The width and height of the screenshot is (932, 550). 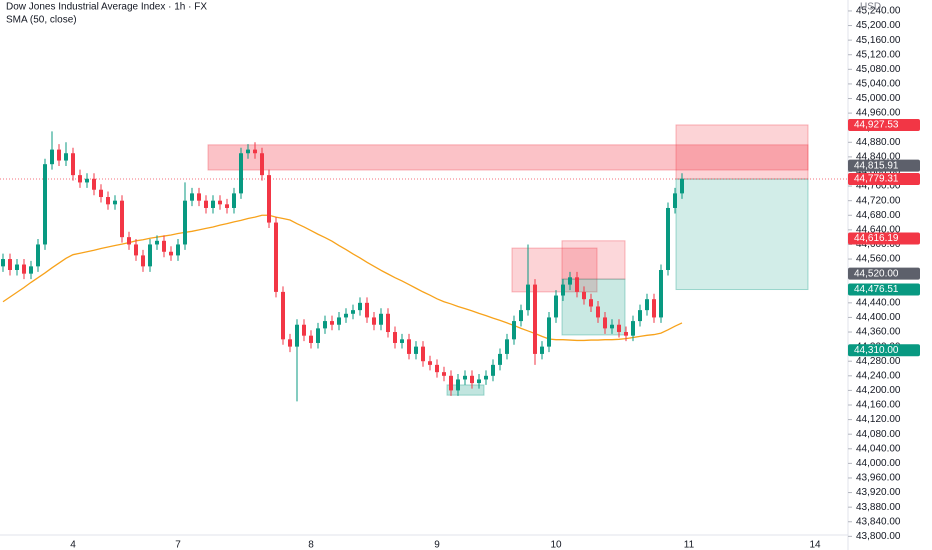 I want to click on y-tick-label: 44,400.00, so click(x=878, y=317).